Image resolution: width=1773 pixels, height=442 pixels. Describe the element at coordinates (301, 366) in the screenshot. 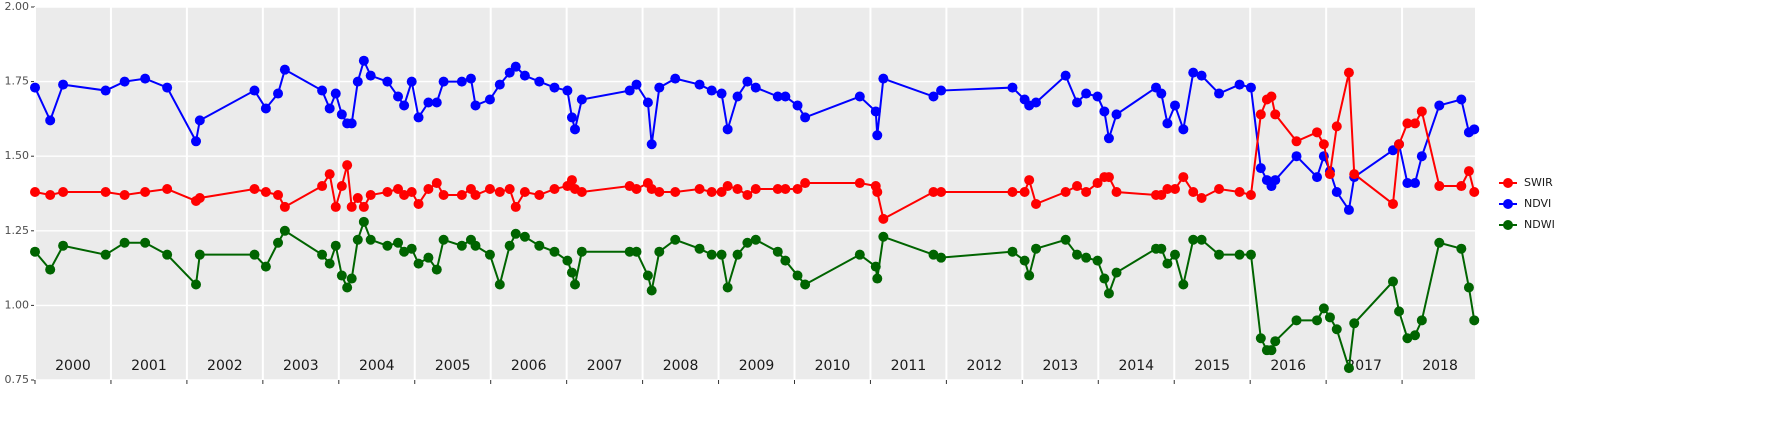

I see `year-label: 2003` at that location.